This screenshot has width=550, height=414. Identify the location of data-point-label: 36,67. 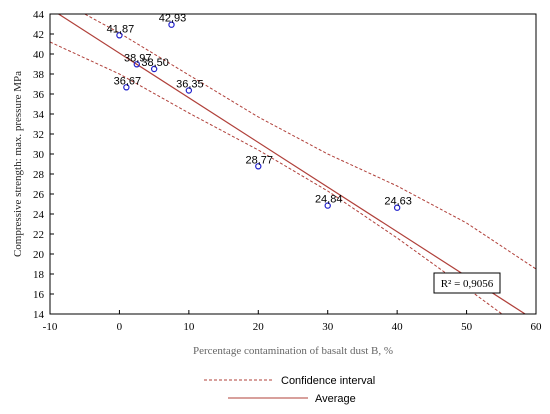
(128, 81).